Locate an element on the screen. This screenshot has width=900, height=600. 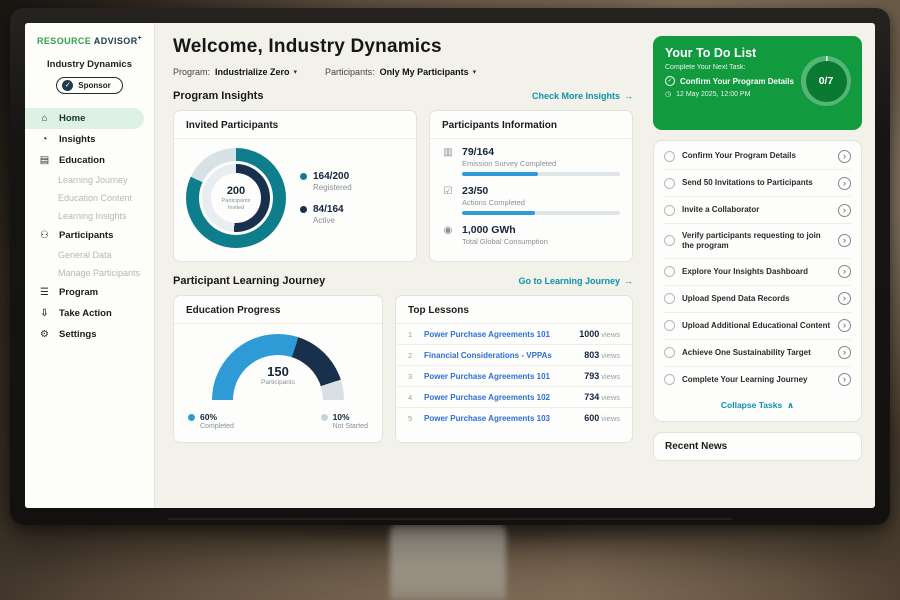
task-row-invite-collaborator: Invite a Collaborator › is located at coordinates (757, 210).